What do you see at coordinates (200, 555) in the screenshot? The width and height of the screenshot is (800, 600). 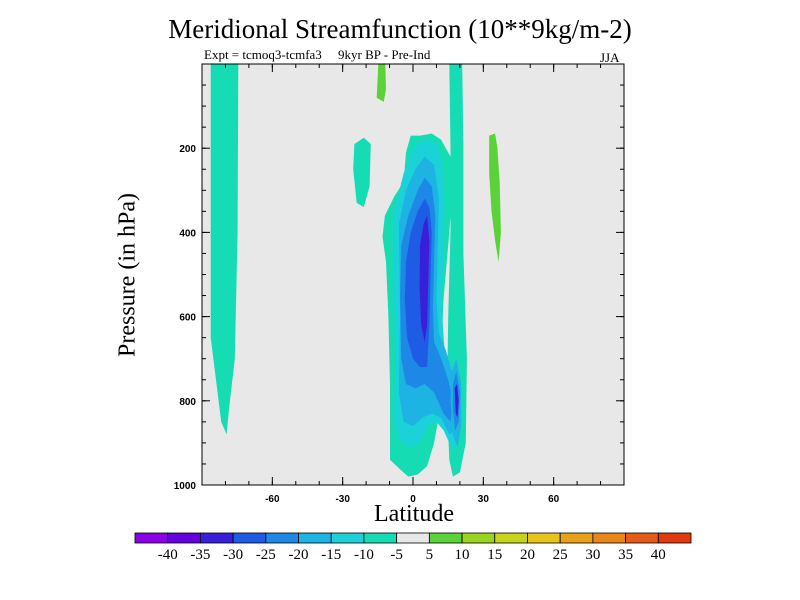 I see `colorbar-label: -35` at bounding box center [200, 555].